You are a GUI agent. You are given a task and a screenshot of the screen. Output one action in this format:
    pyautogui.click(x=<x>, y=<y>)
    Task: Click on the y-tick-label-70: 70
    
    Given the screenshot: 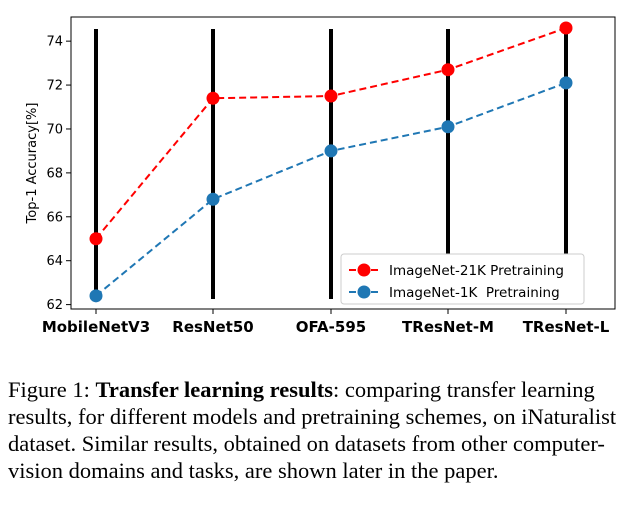 What is the action you would take?
    pyautogui.click(x=54, y=129)
    